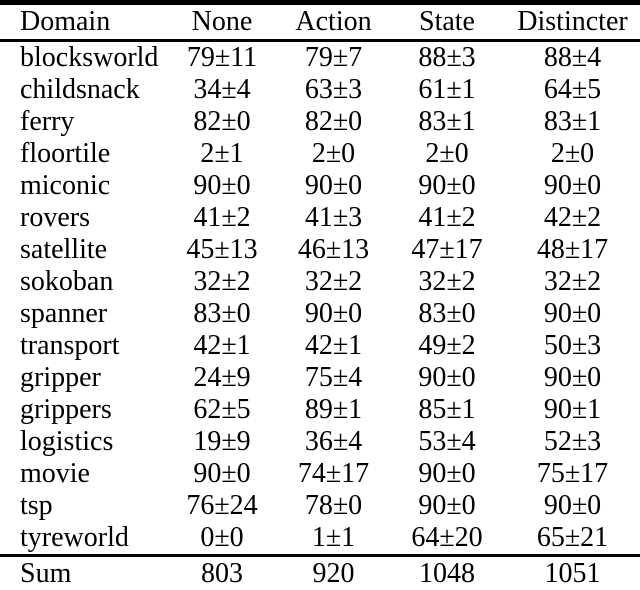  Describe the element at coordinates (66, 409) in the screenshot. I see `domain-cell: grippers` at that location.